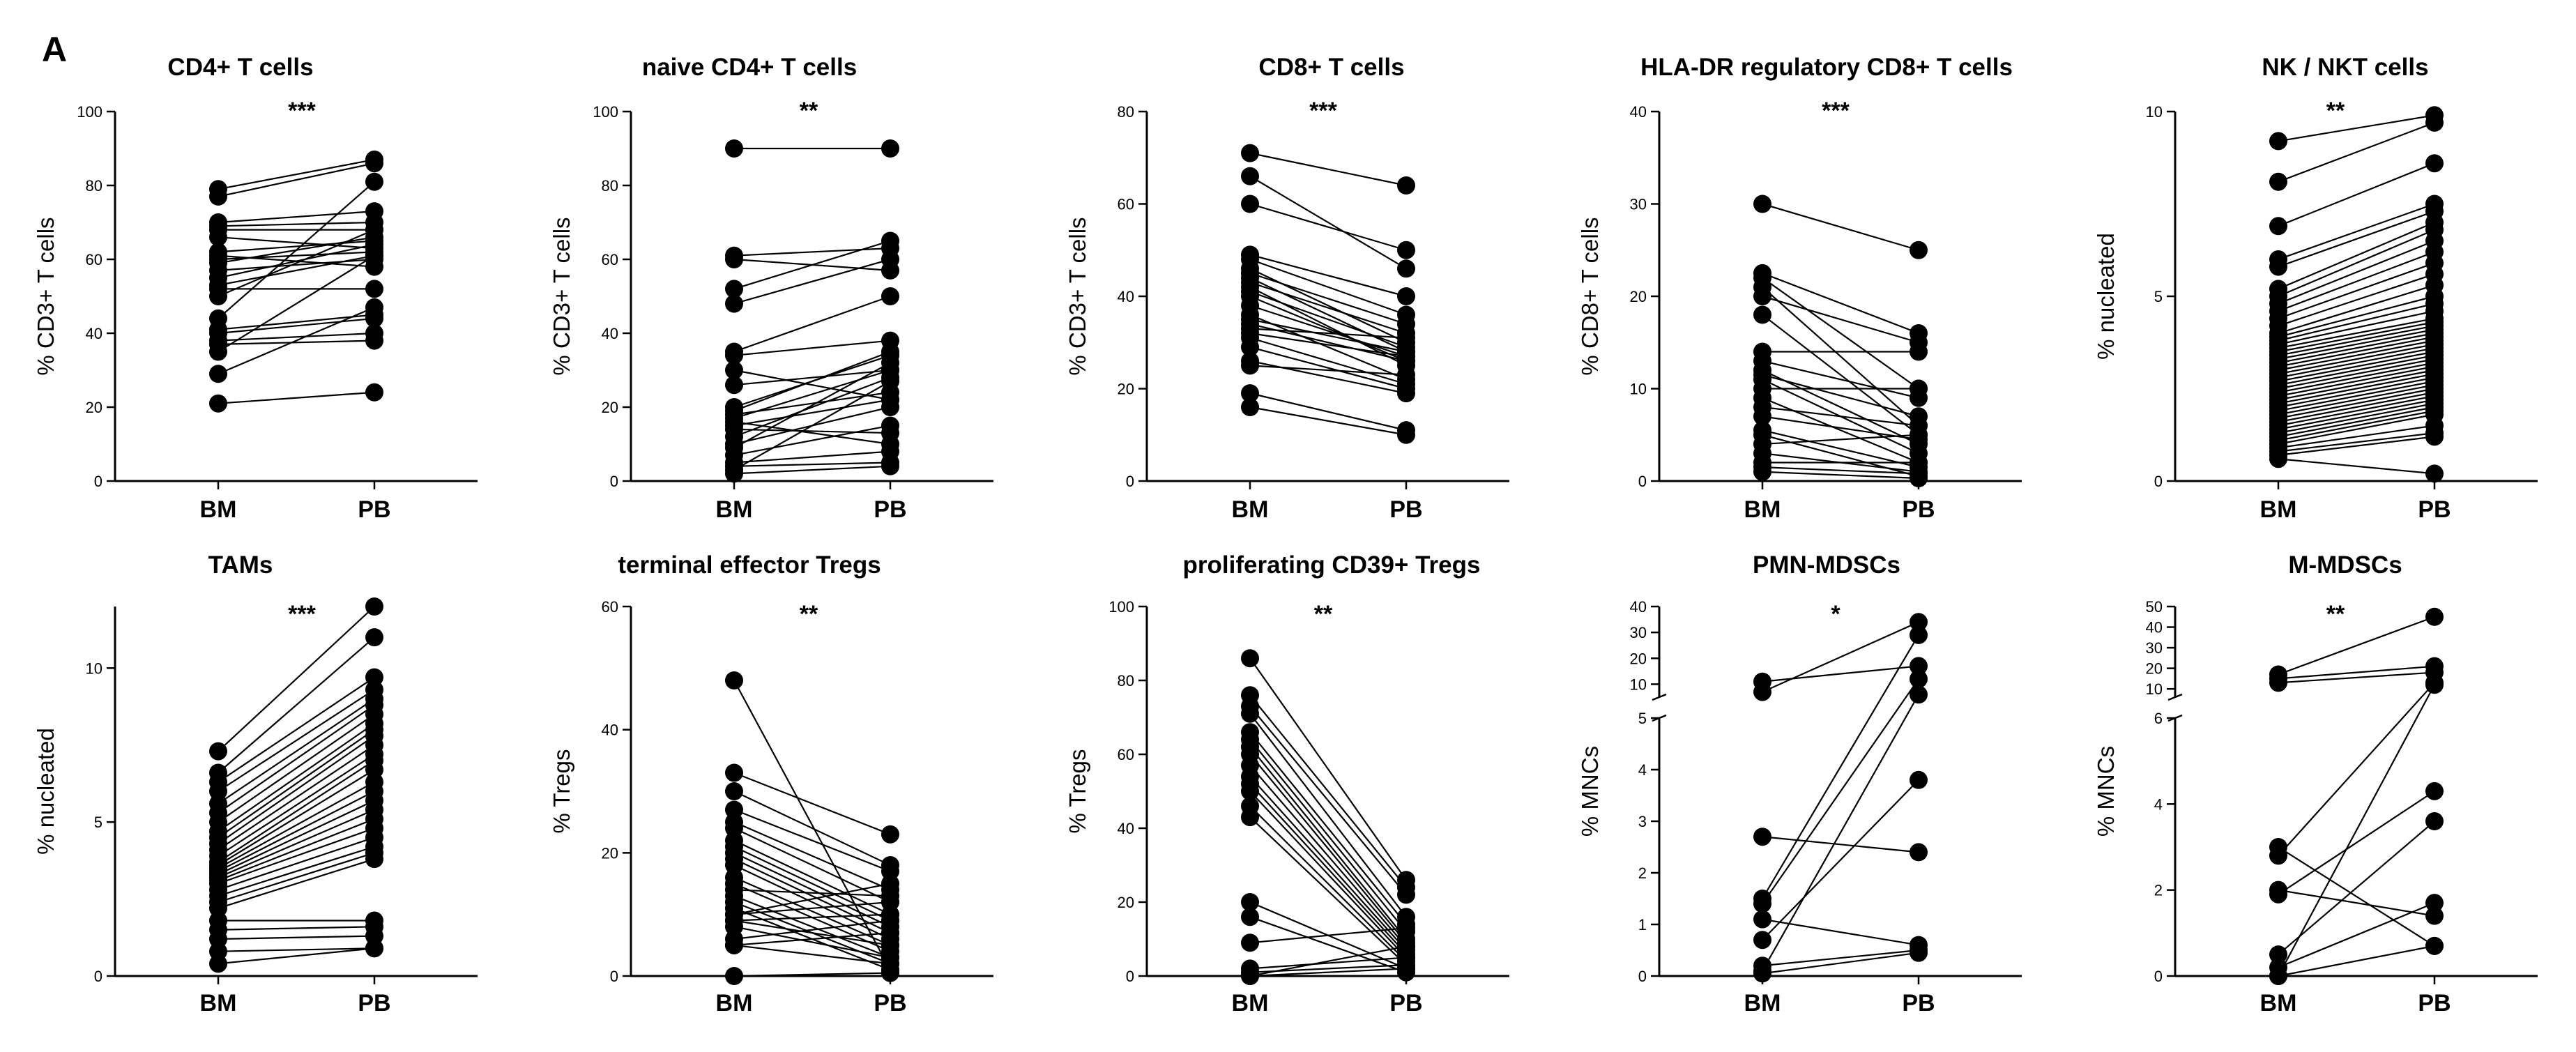 The width and height of the screenshot is (2576, 1052). Describe the element at coordinates (606, 112) in the screenshot. I see `y-tick-label: 100` at that location.